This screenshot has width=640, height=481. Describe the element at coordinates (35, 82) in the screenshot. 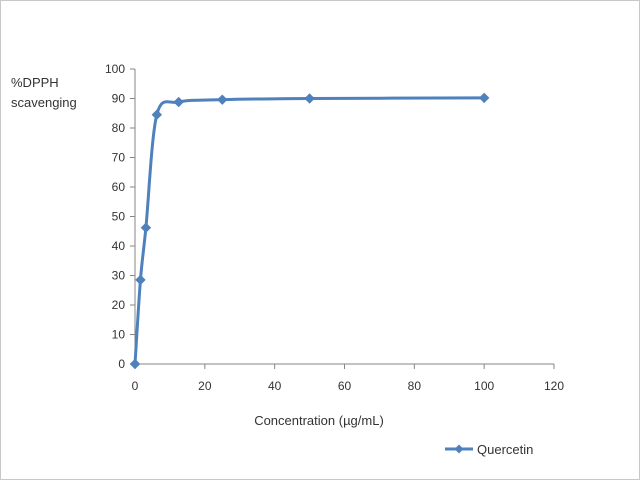

I see `y-axis-label-line-1: %DPPH` at that location.